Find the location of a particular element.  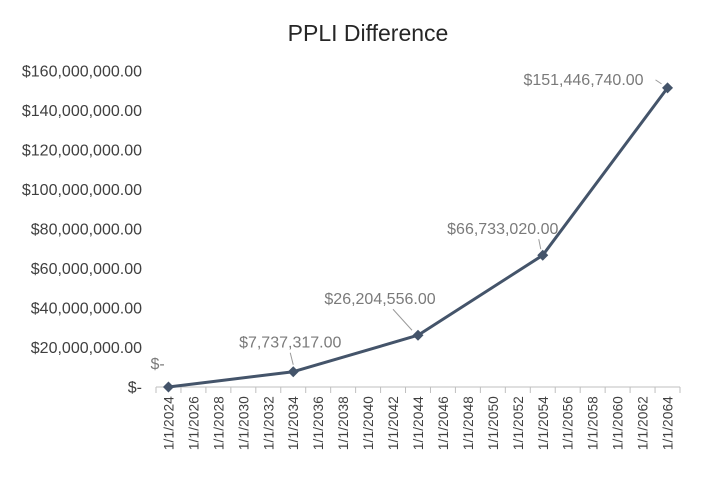

y-tick-label: $- is located at coordinates (135, 388).